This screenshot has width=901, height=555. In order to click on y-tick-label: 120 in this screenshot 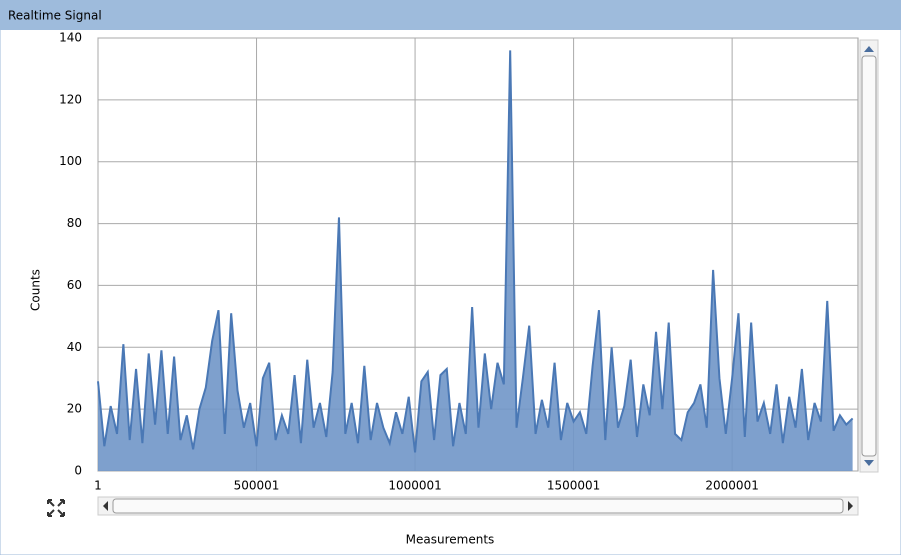, I will do `click(70, 99)`.